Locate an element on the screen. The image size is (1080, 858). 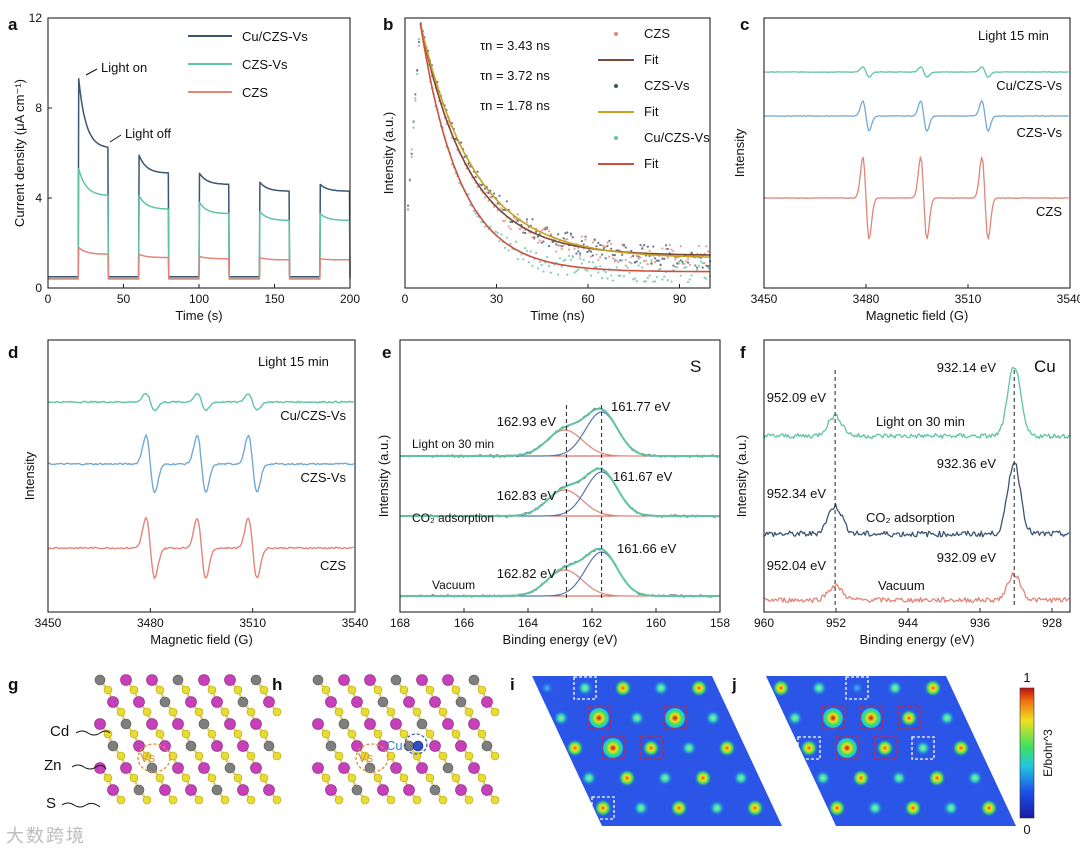
vacancy-marker is located at coordinates (154, 758).